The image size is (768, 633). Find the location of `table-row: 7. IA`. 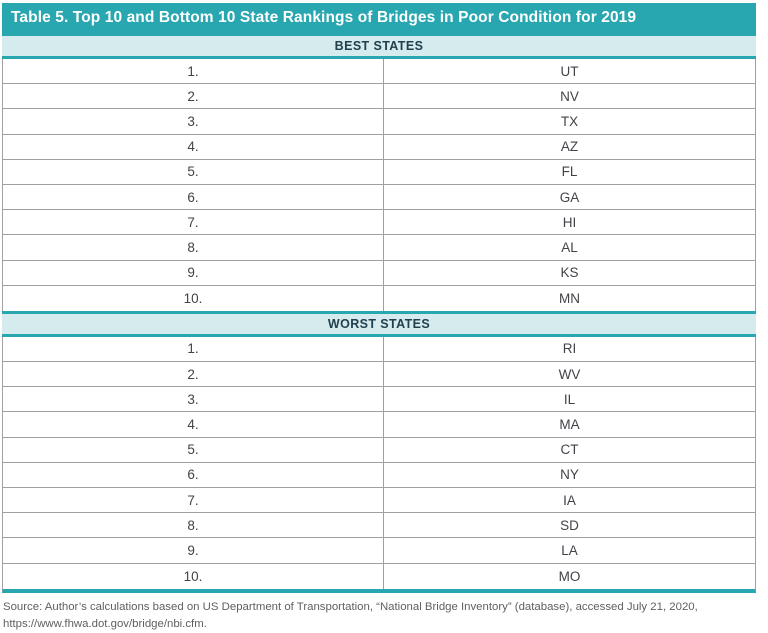

table-row: 7. IA is located at coordinates (379, 501).